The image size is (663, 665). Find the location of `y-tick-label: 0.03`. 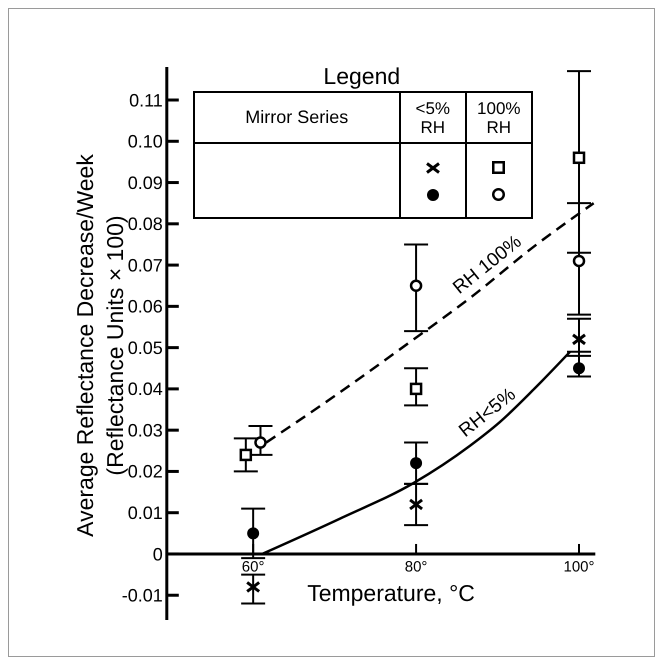

y-tick-label: 0.03 is located at coordinates (145, 430).